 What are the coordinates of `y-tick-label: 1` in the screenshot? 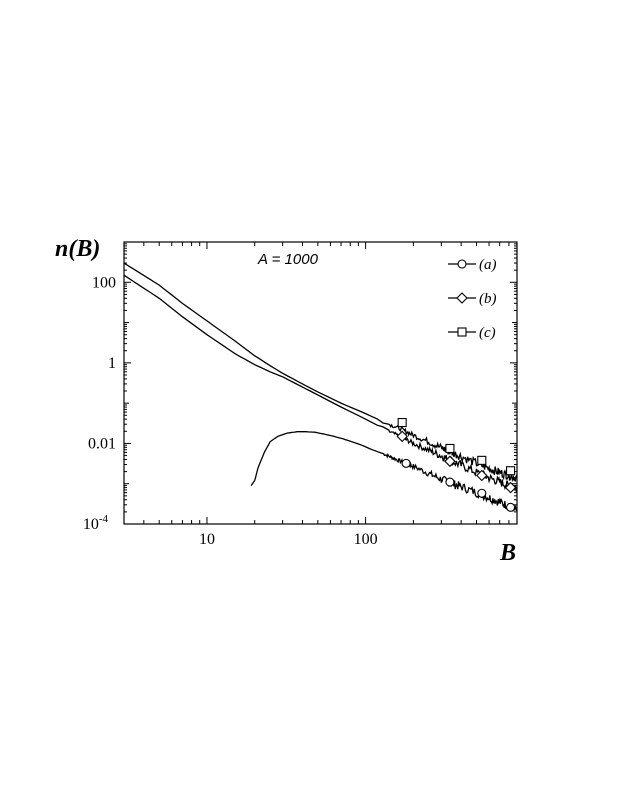 It's located at (112, 363).